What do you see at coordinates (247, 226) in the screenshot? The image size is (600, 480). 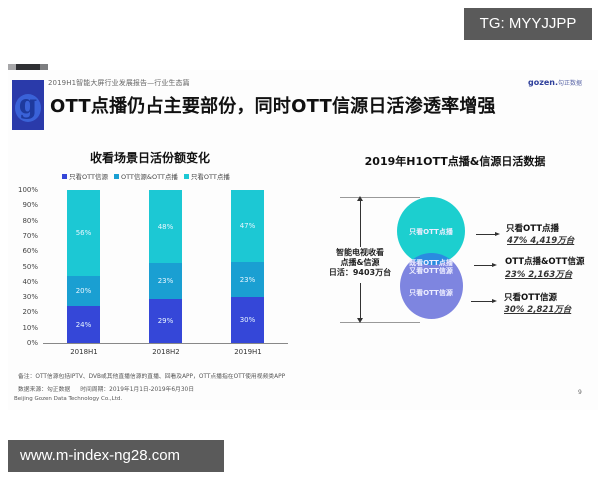 I see `bar-segment-only-vod: 47%` at bounding box center [247, 226].